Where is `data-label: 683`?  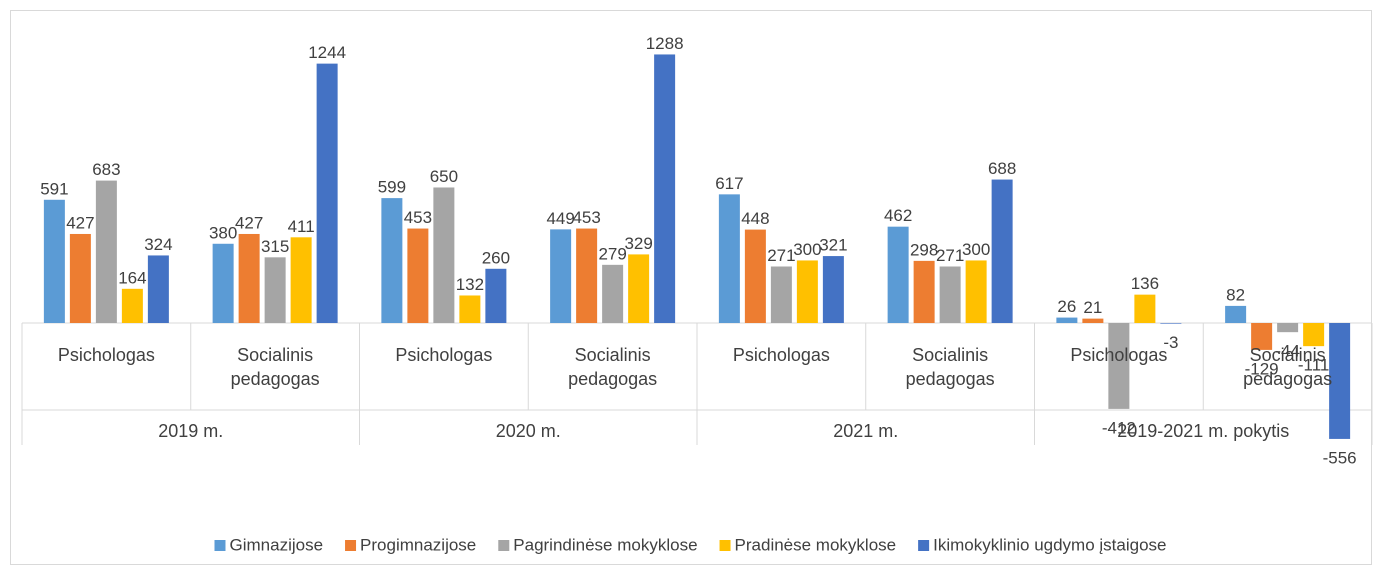
data-label: 683 is located at coordinates (106, 169).